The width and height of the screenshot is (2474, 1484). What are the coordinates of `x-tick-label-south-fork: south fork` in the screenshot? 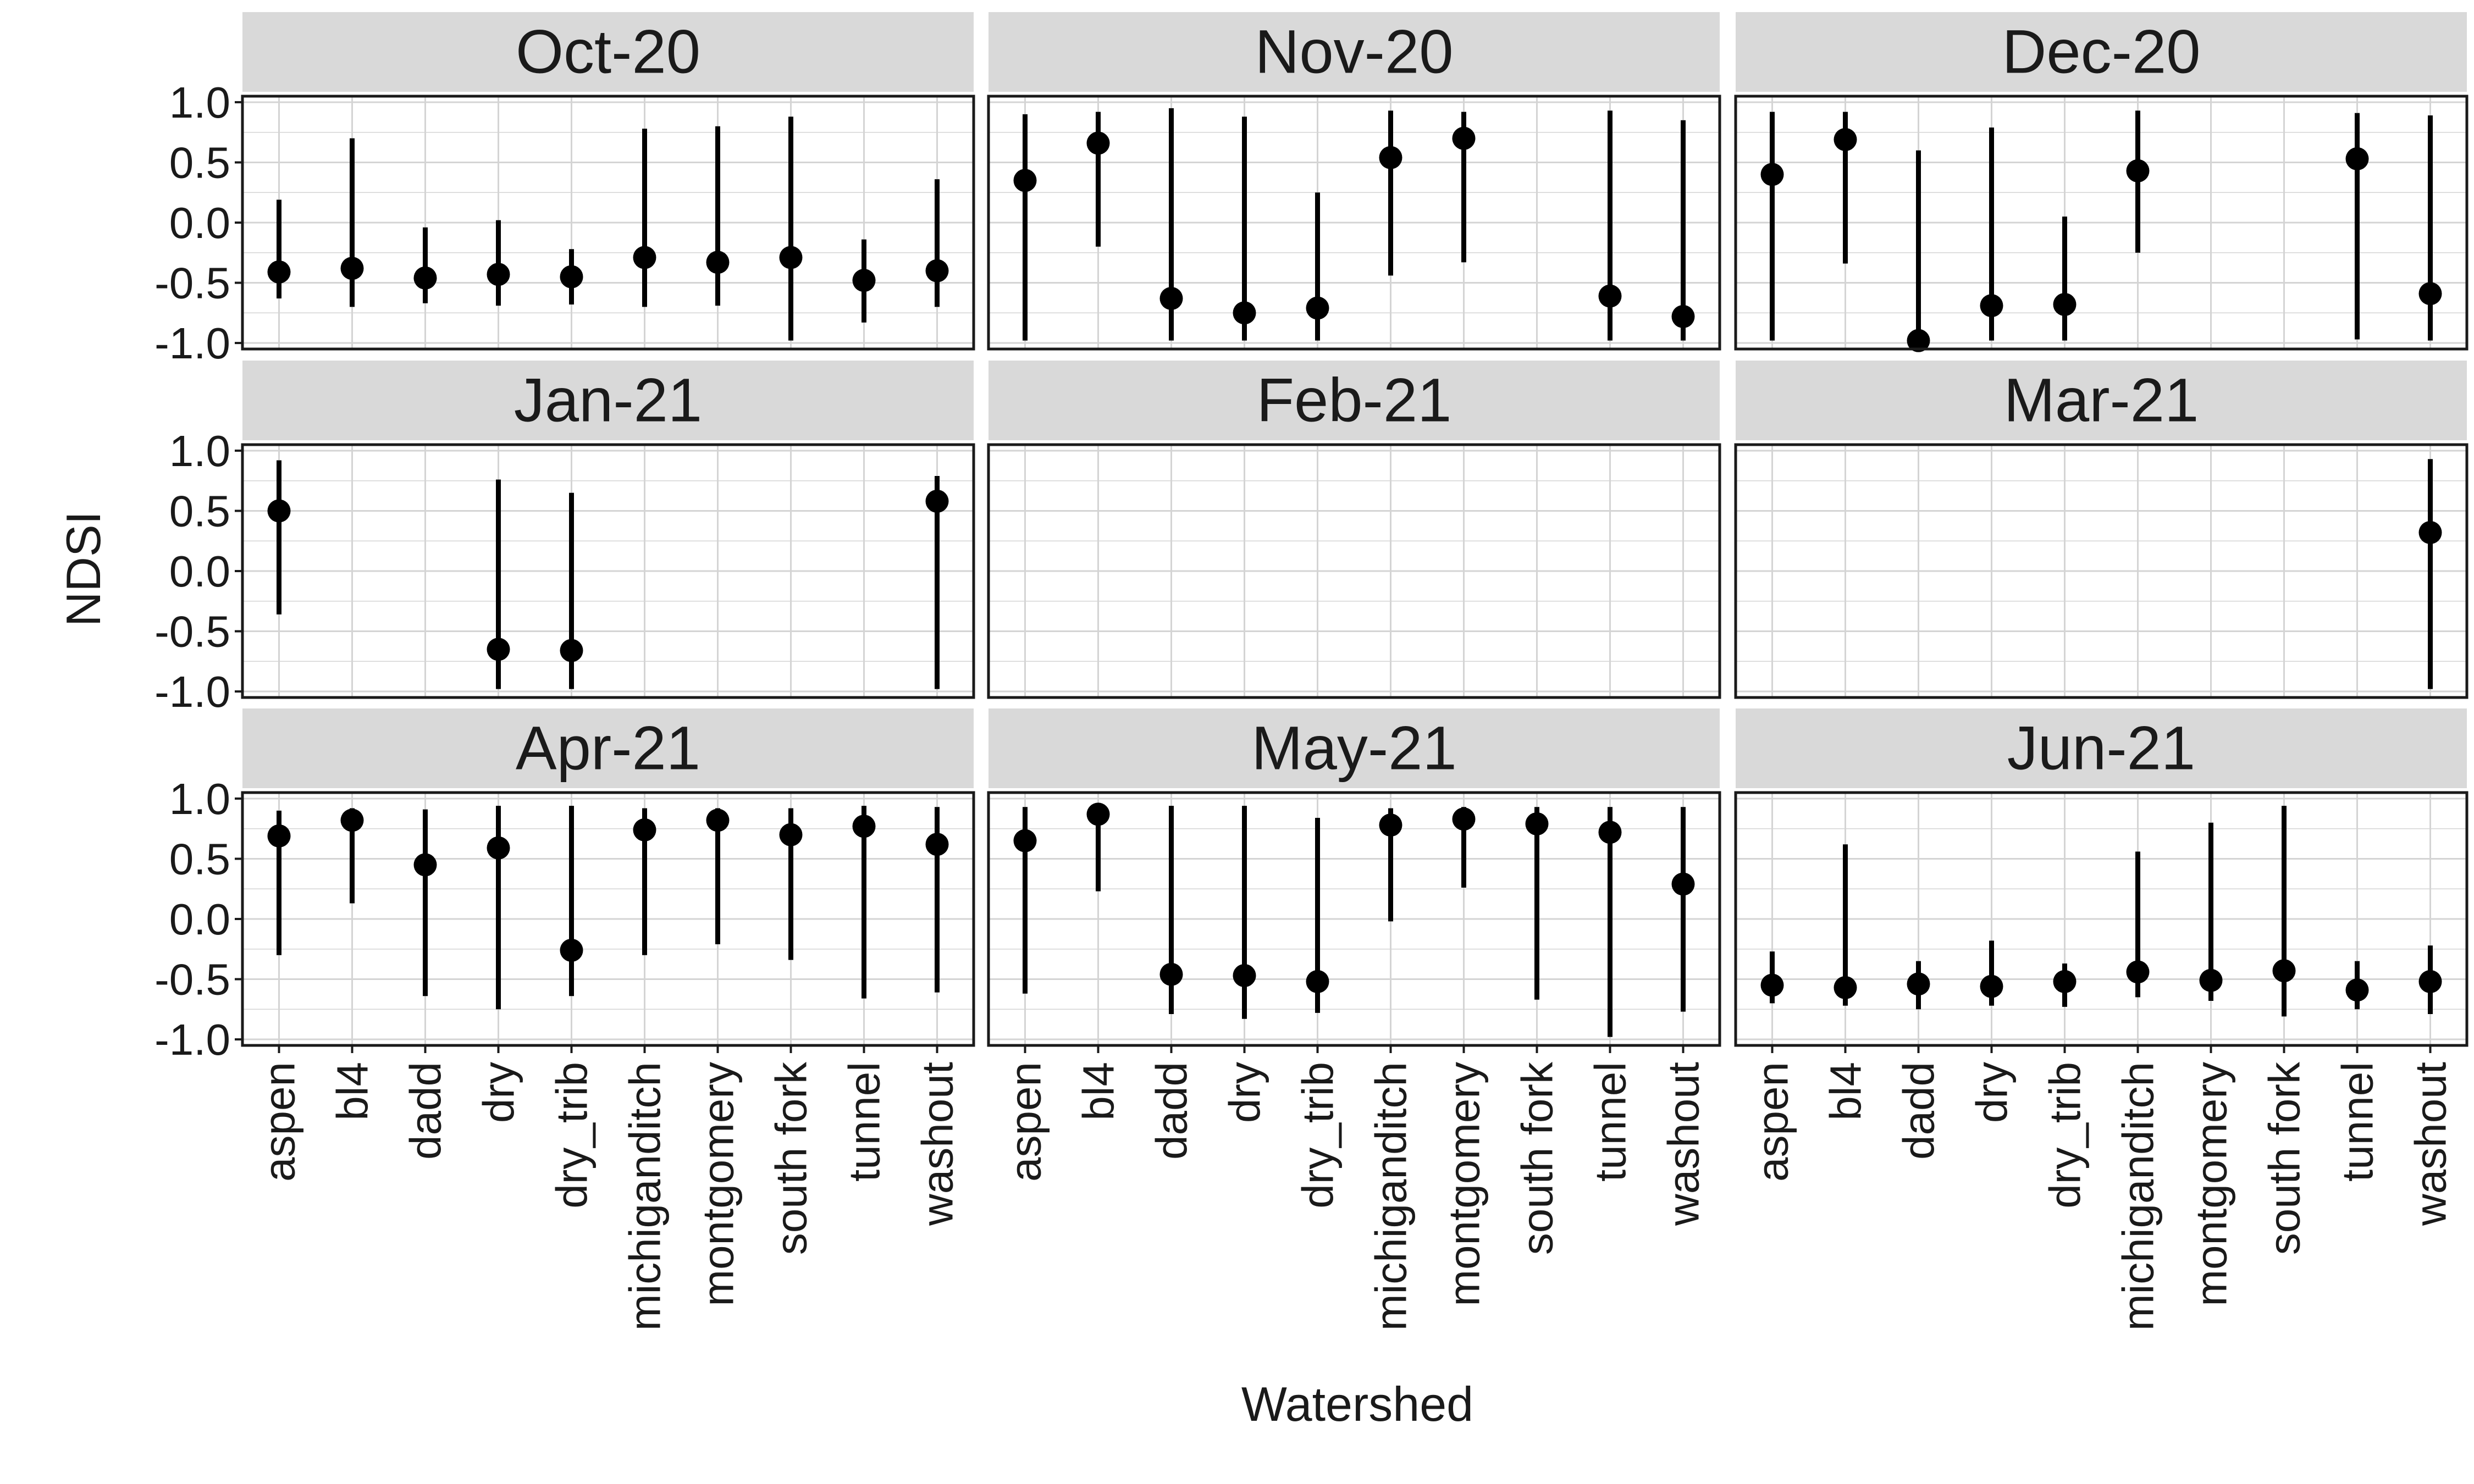 It's located at (1537, 1158).